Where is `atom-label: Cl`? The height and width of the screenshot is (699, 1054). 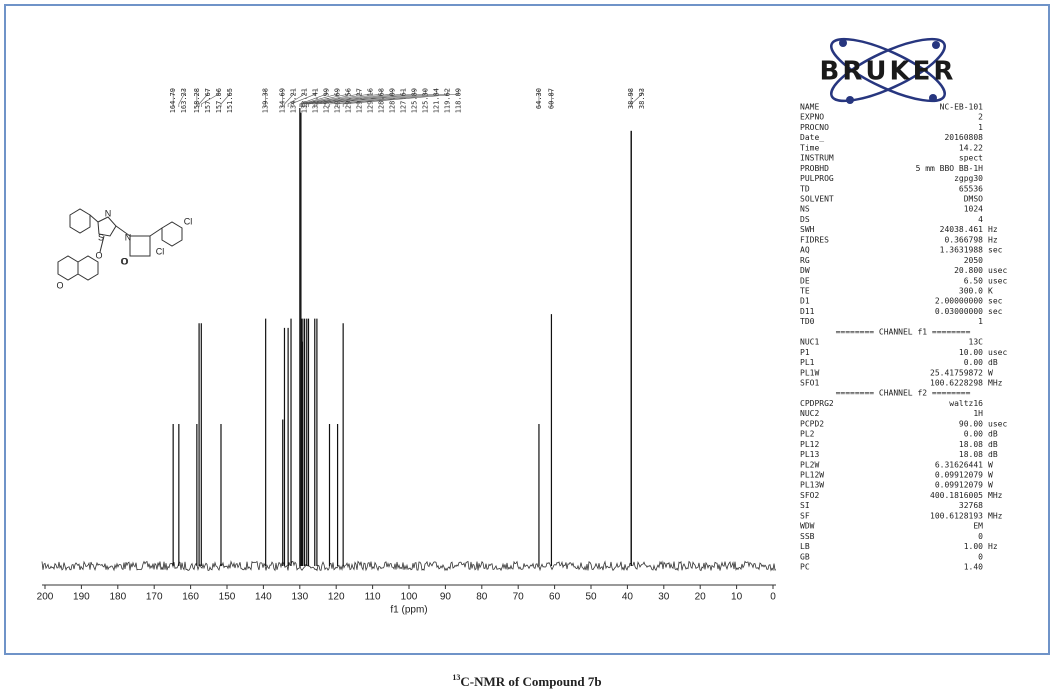 atom-label: Cl is located at coordinates (160, 251).